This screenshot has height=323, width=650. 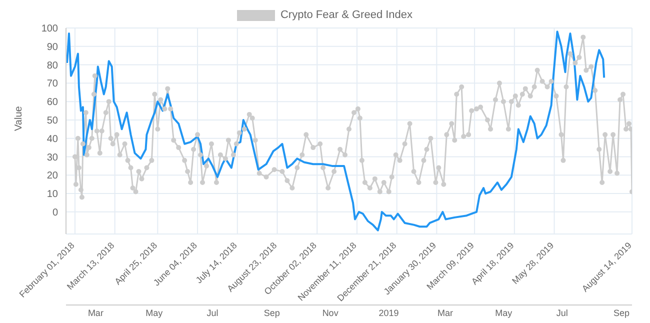 What do you see at coordinates (49, 29) in the screenshot?
I see `y-tick-label: 100` at bounding box center [49, 29].